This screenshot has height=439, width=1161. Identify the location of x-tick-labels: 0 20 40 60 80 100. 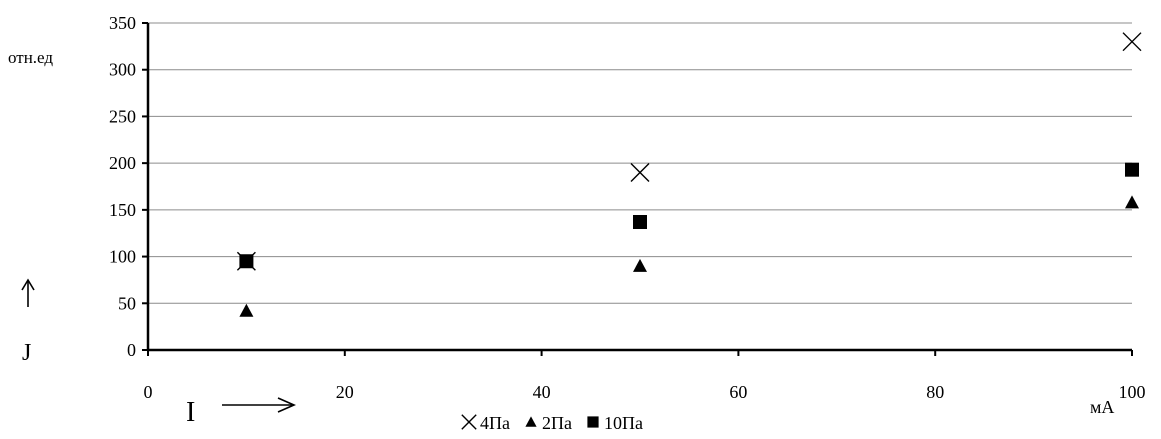
(645, 392).